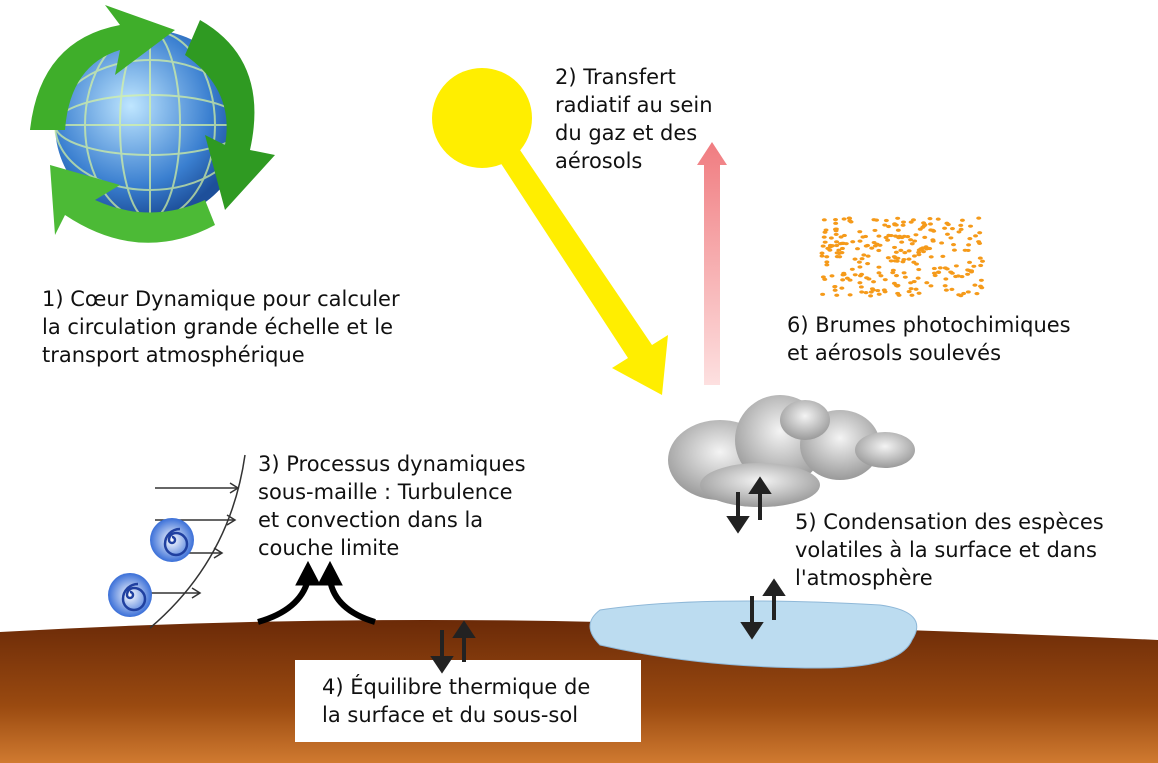 Image resolution: width=1158 pixels, height=763 pixels. I want to click on label-line: volatiles à la surface et dans, so click(946, 550).